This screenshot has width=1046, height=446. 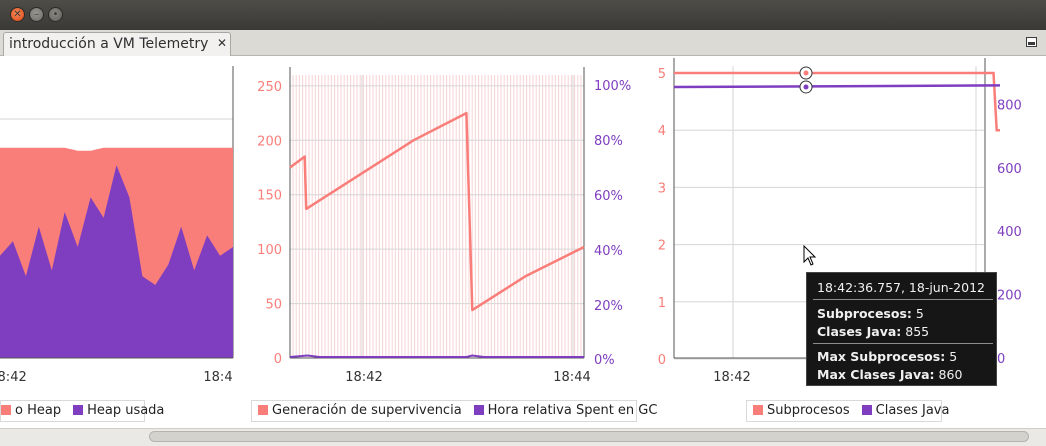 What do you see at coordinates (1009, 232) in the screenshot?
I see `y-right-tick-label: 400` at bounding box center [1009, 232].